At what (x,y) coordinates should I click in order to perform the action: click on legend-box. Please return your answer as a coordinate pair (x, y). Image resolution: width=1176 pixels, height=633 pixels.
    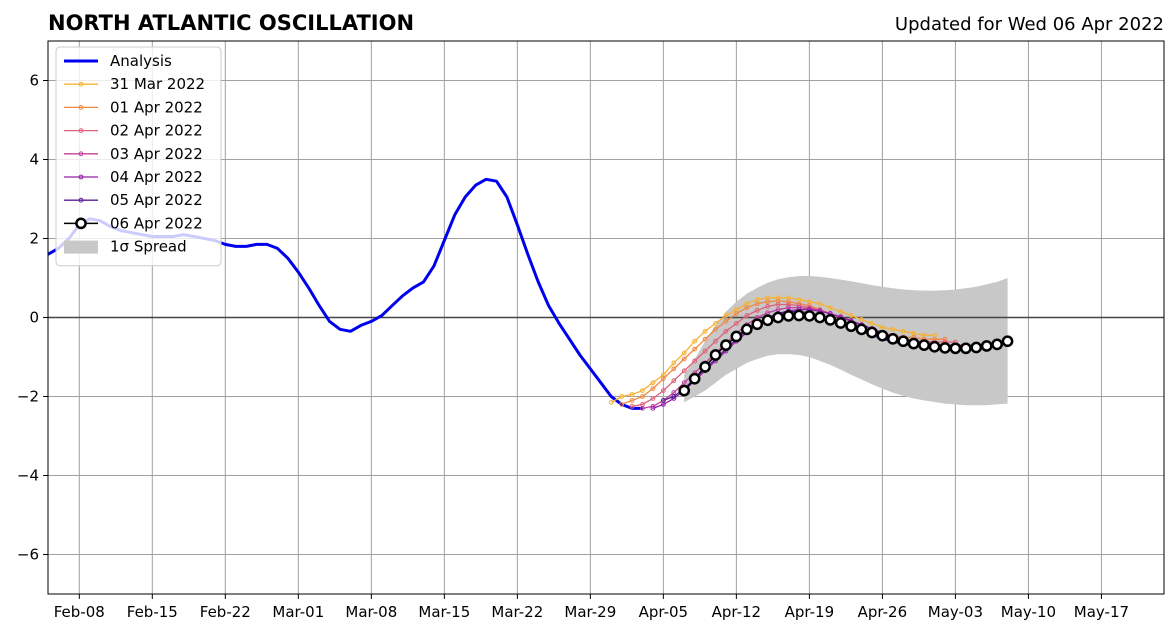
    Looking at the image, I should click on (138, 156).